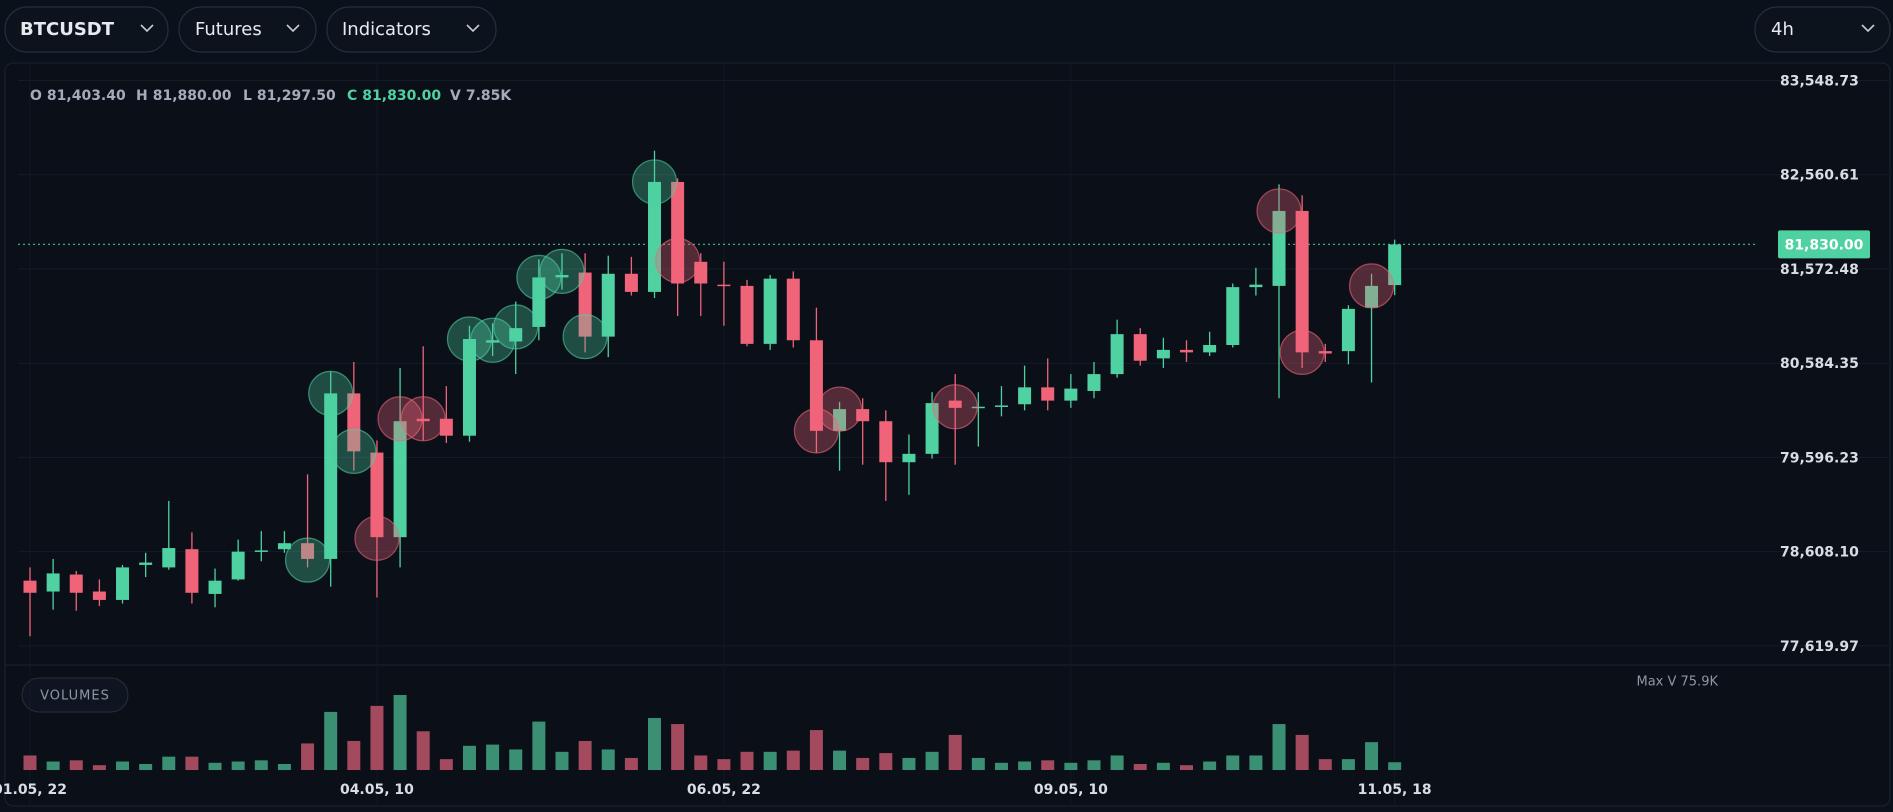  I want to click on last-price-box, so click(1824, 244).